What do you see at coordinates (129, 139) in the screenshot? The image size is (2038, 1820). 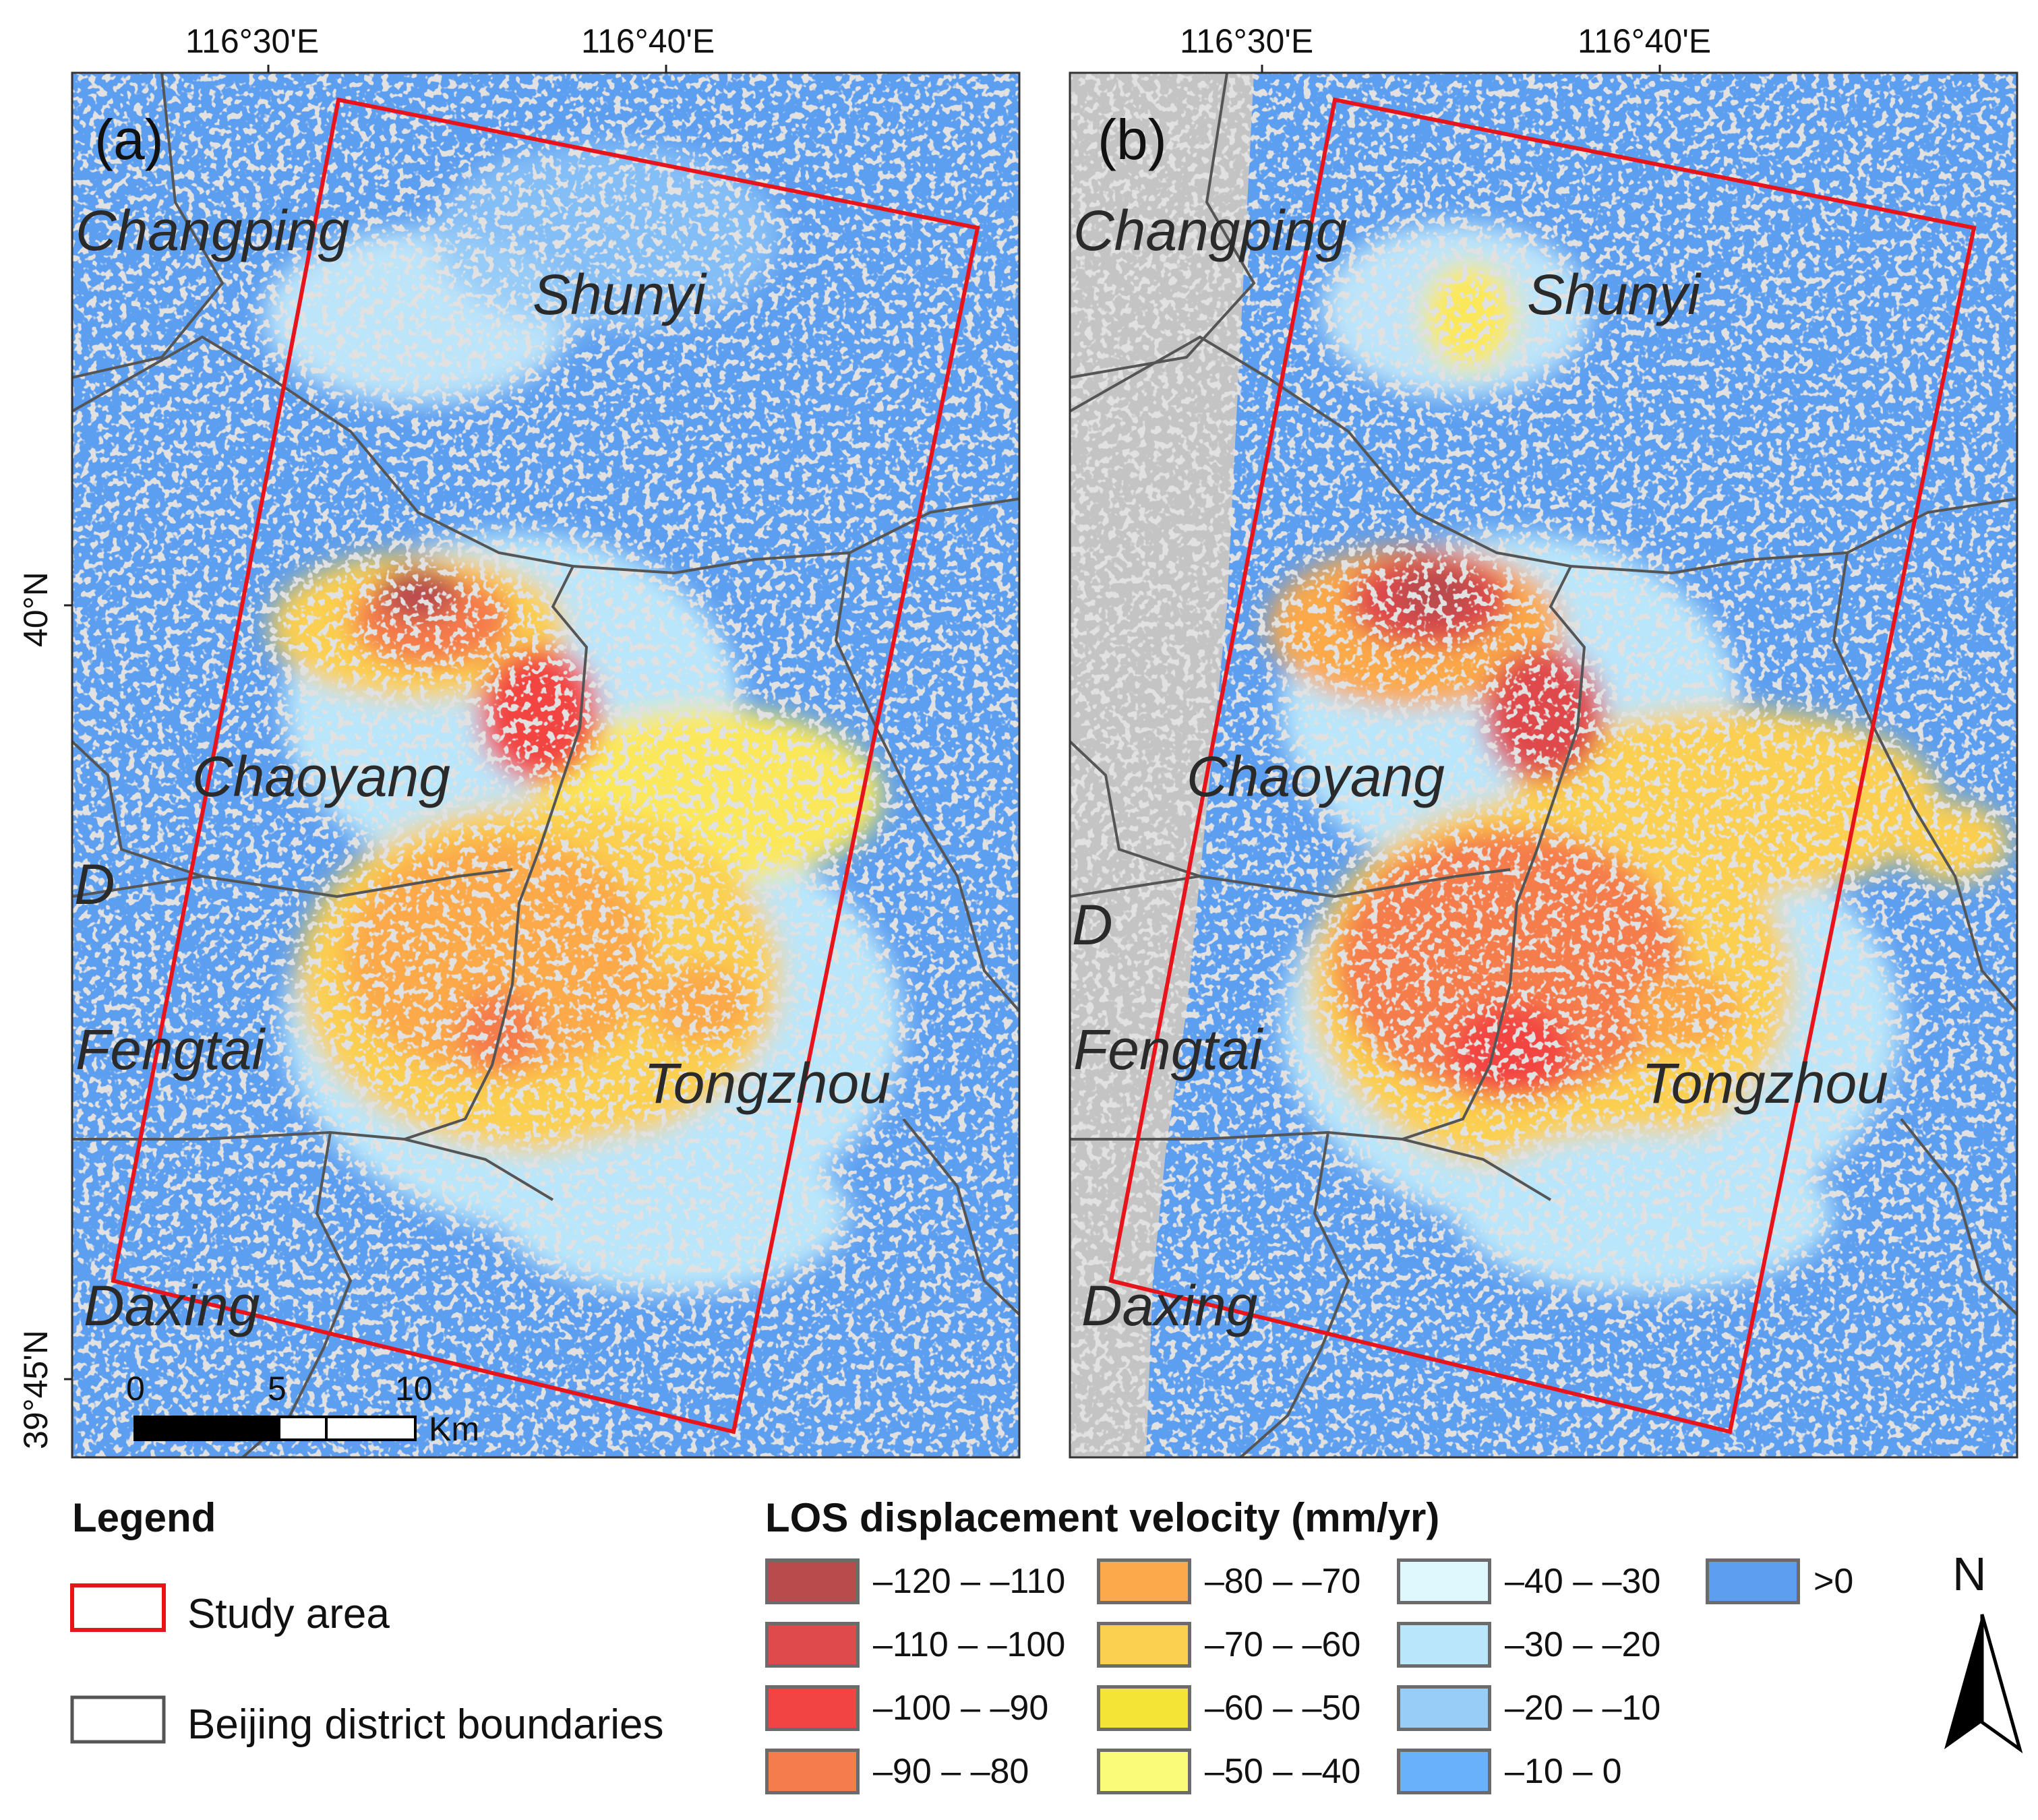 I see `panel-label-a: (a)` at bounding box center [129, 139].